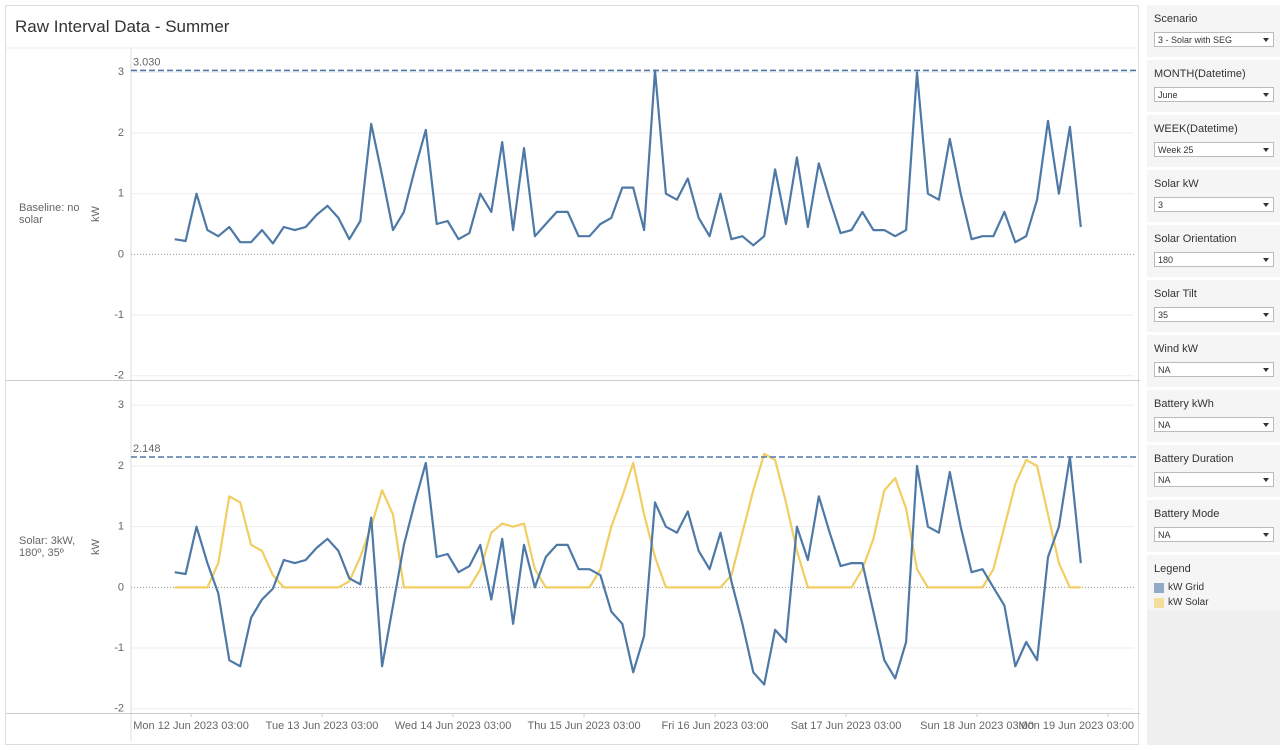 The width and height of the screenshot is (1280, 750). Describe the element at coordinates (1196, 129) in the screenshot. I see `filter-label: WEEK(Datetime)` at that location.